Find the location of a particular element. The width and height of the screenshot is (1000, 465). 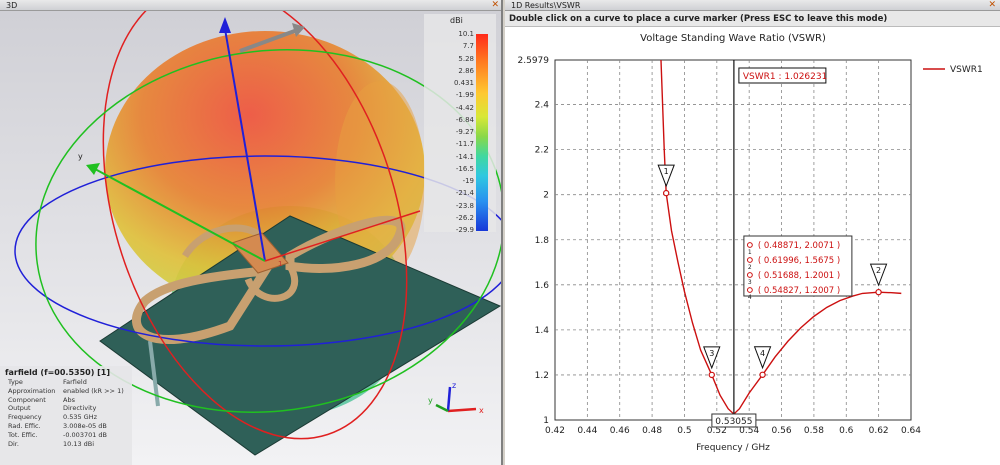

view-arrow-head is located at coordinates (298, 30).